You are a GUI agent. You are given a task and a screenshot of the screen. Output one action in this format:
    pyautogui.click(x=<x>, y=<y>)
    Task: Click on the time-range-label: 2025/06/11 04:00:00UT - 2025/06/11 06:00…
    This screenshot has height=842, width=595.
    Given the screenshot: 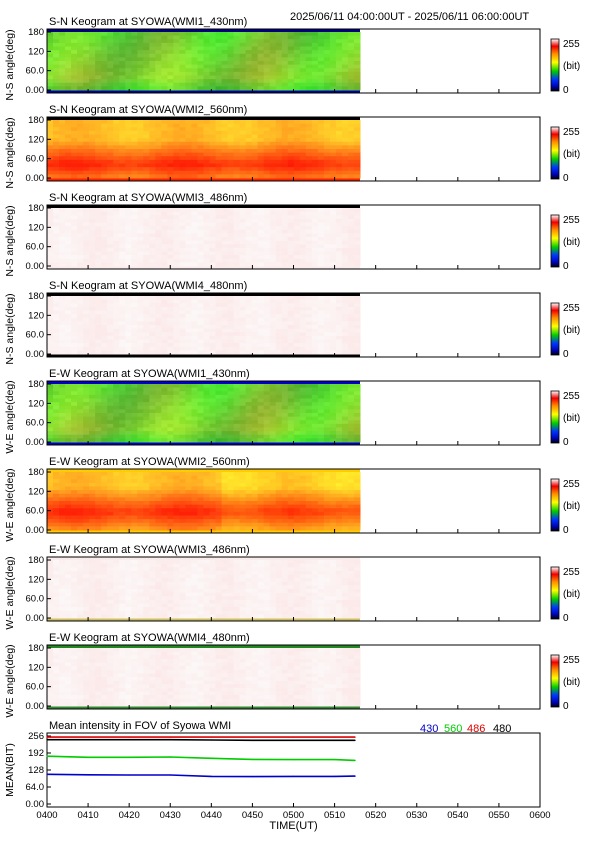 What is the action you would take?
    pyautogui.click(x=409, y=17)
    